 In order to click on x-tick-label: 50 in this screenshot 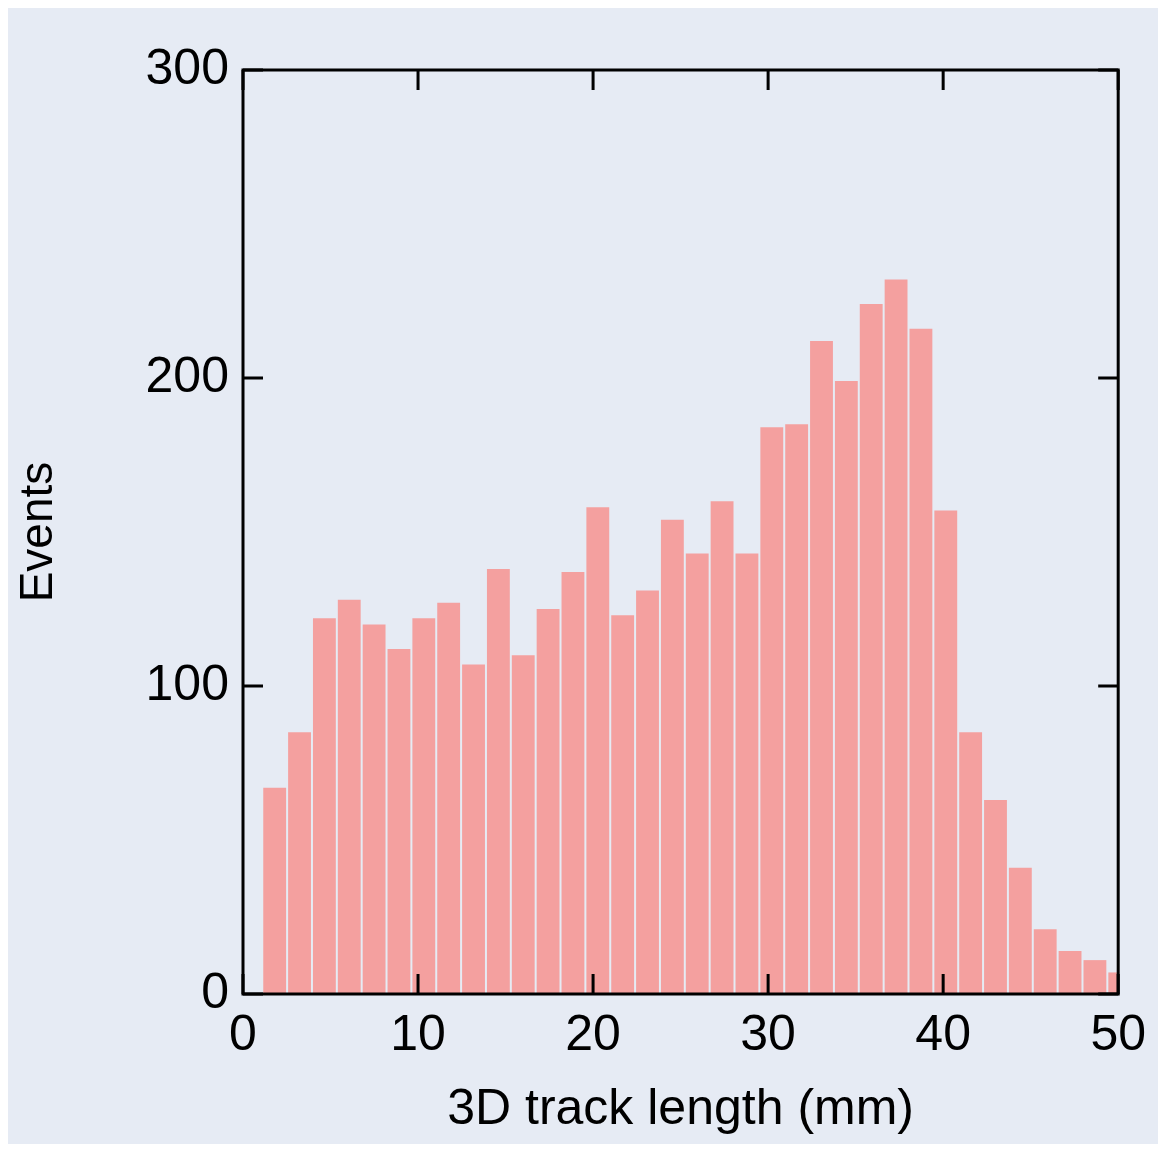, I will do `click(1118, 1032)`.